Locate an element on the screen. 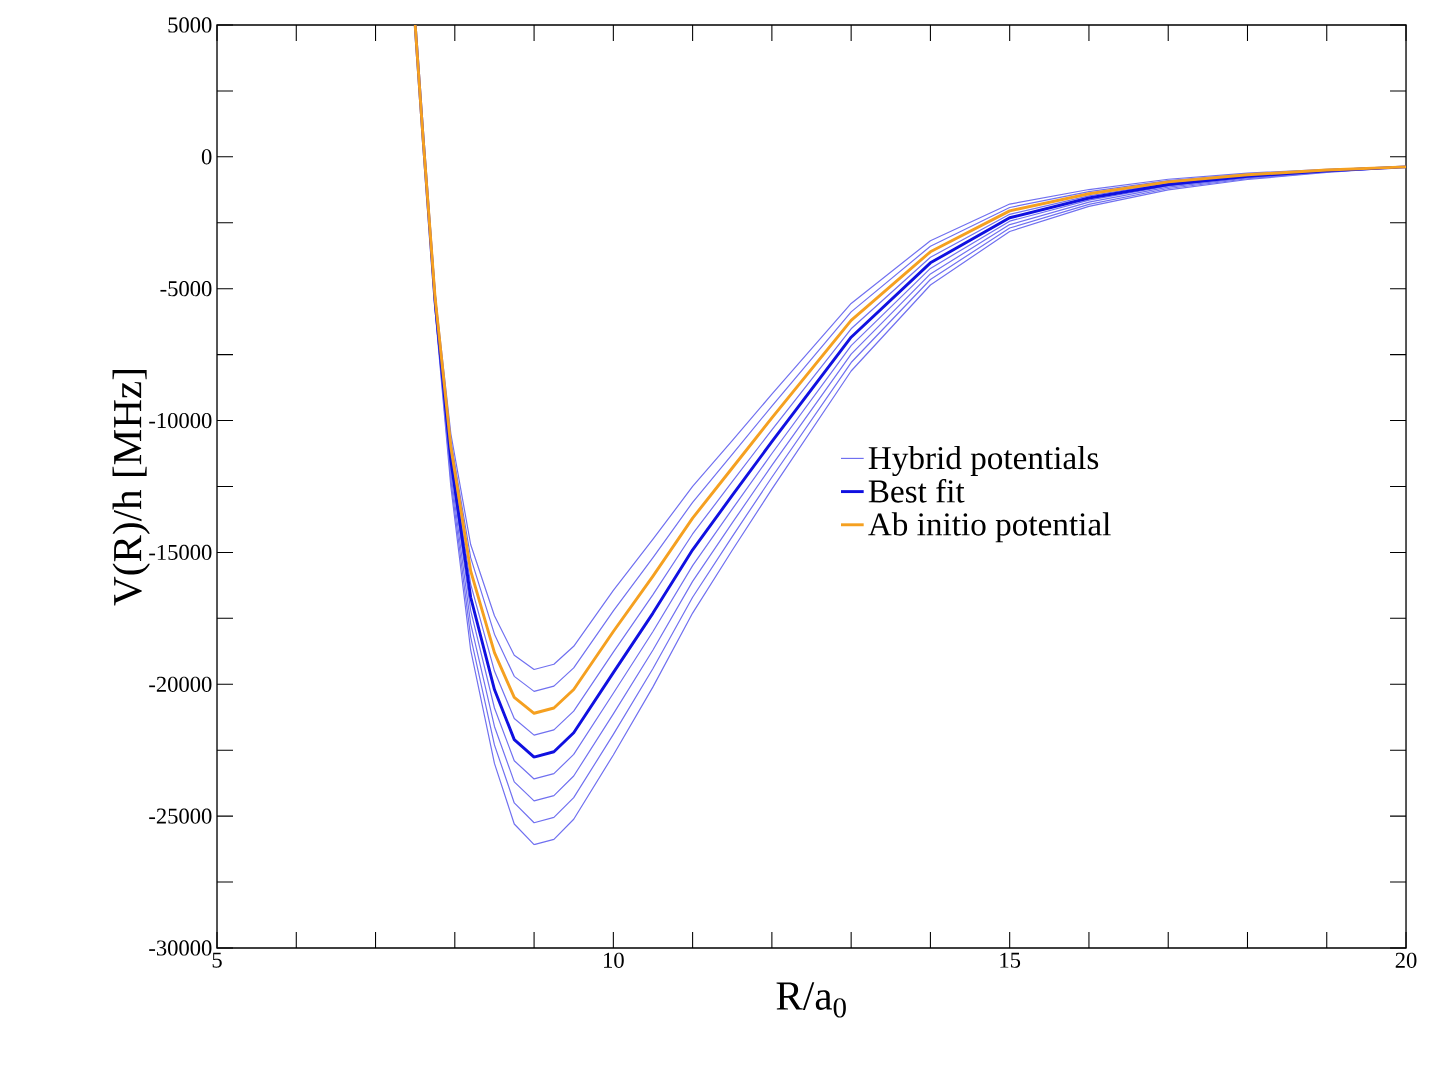  y-tick-label: -30000 is located at coordinates (180, 948).